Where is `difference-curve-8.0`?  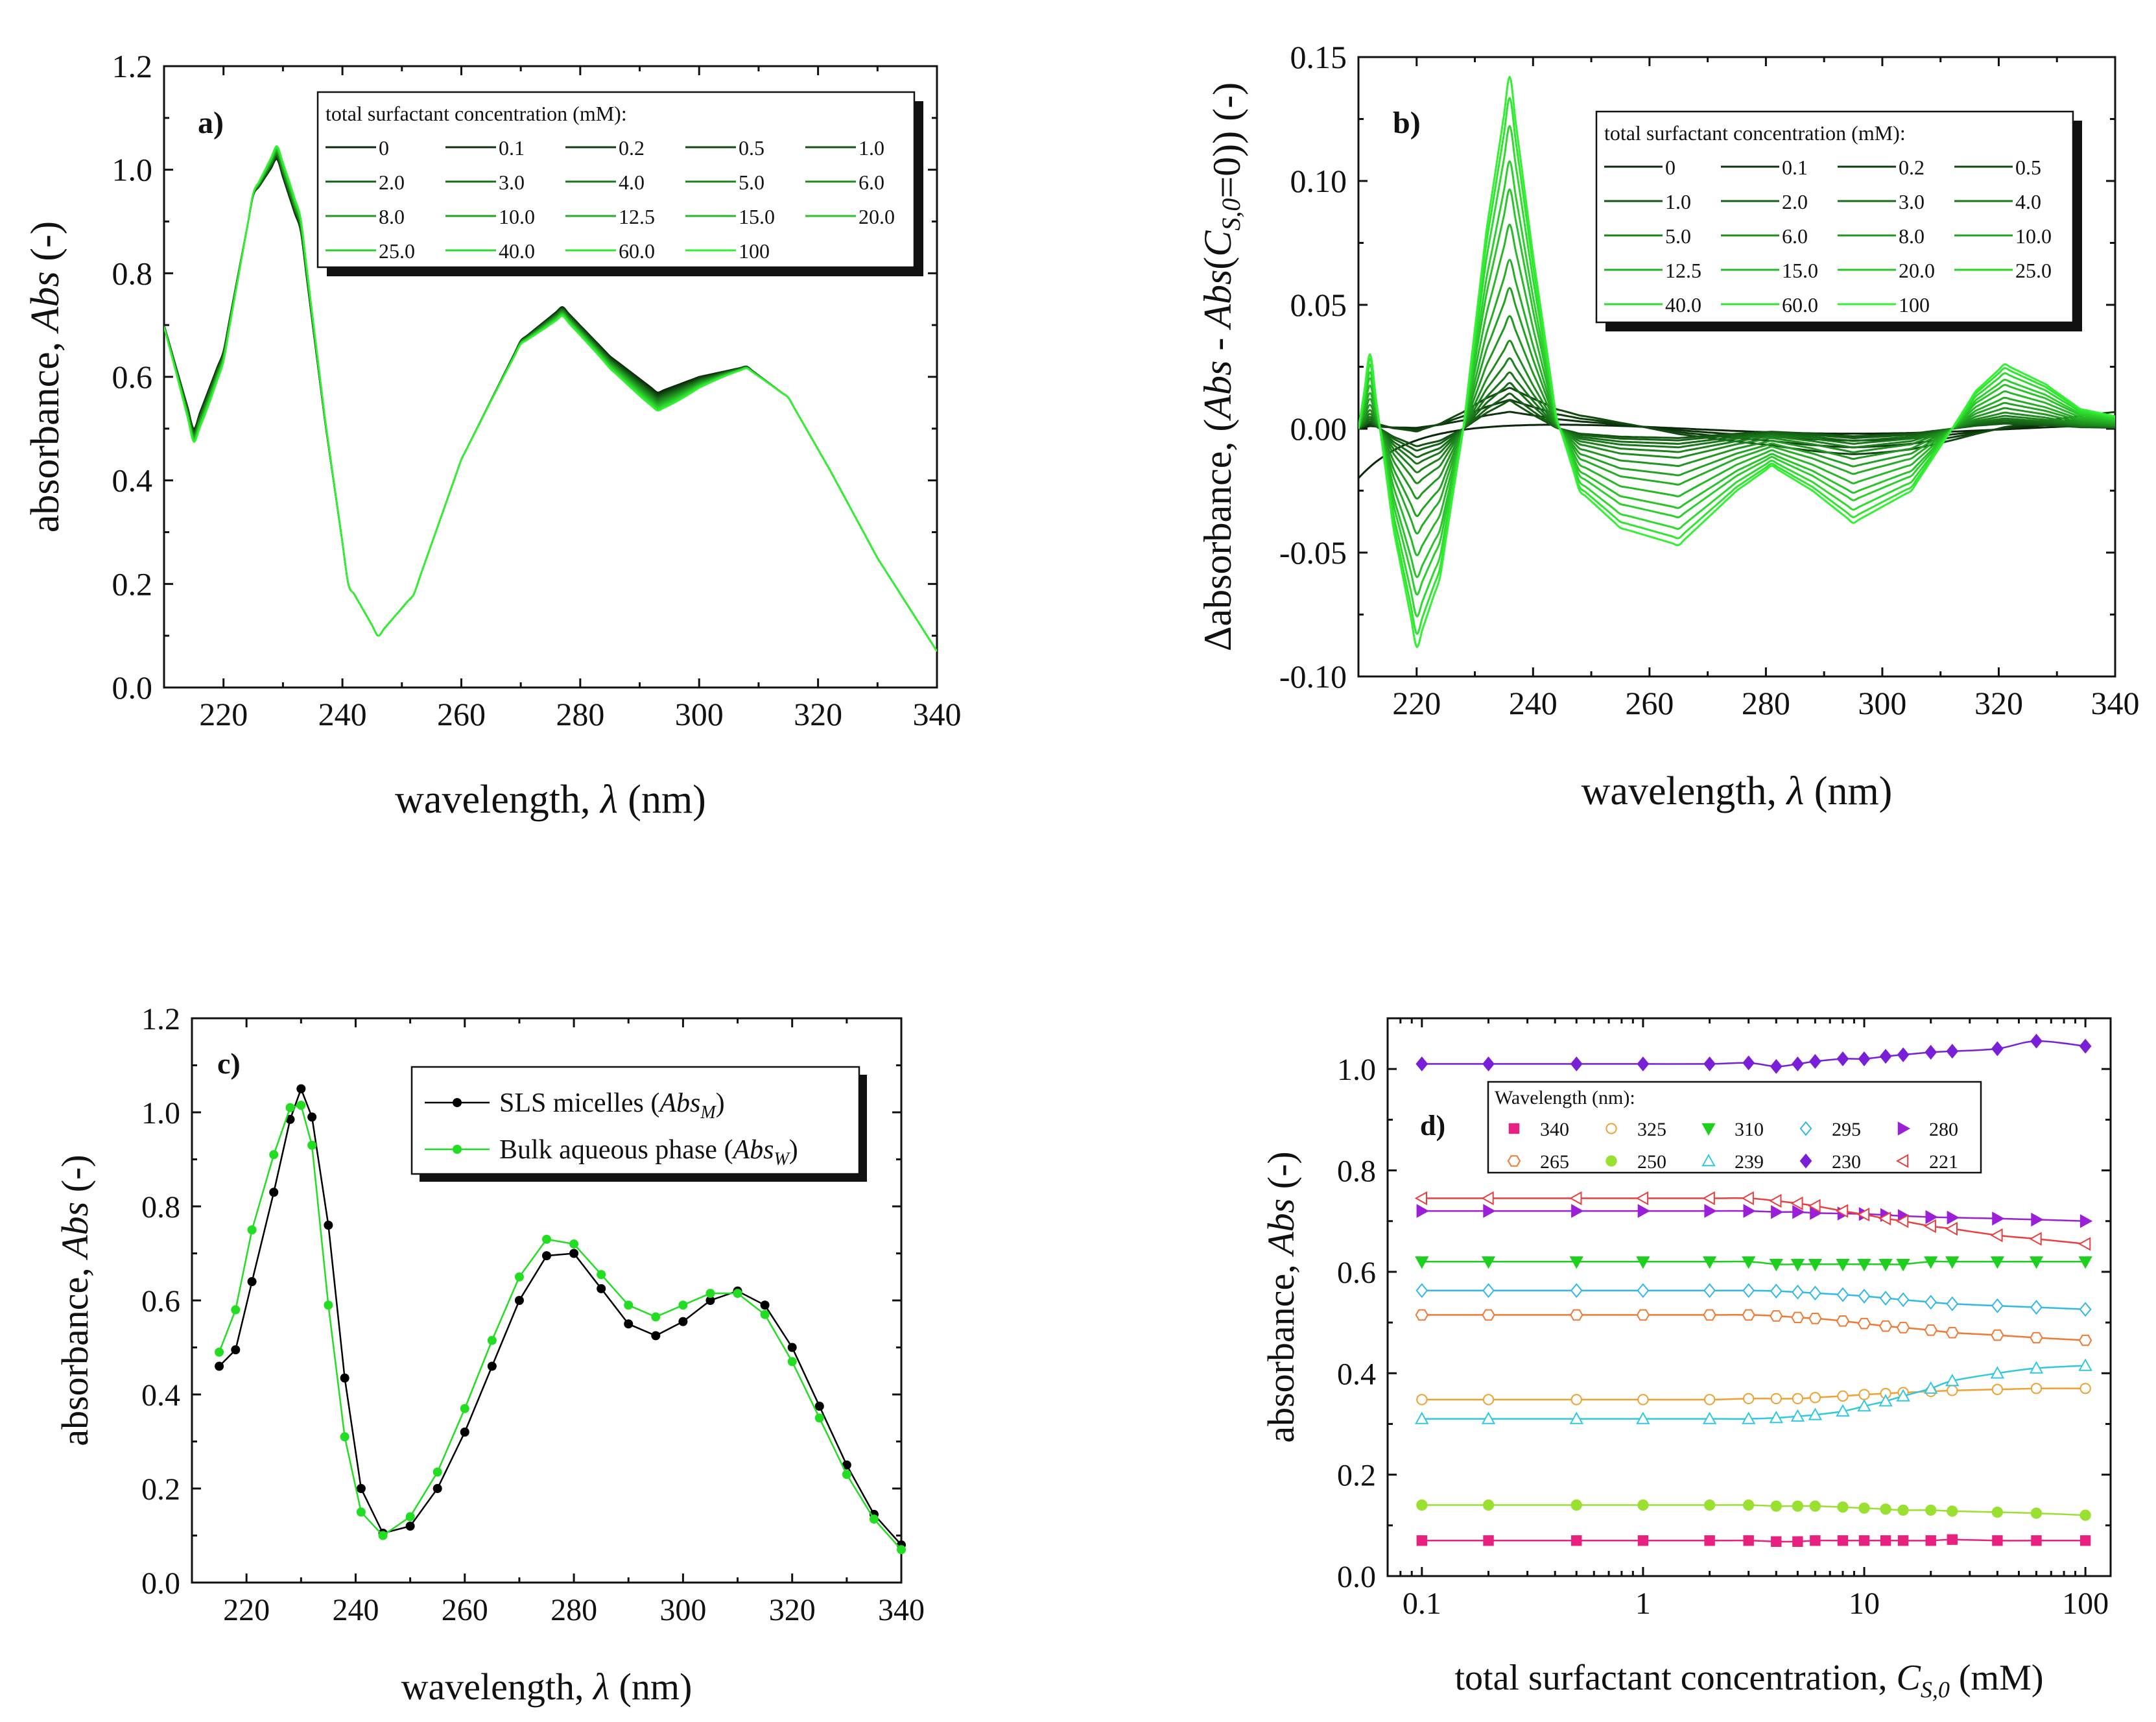
difference-curve-8.0 is located at coordinates (1736, 407).